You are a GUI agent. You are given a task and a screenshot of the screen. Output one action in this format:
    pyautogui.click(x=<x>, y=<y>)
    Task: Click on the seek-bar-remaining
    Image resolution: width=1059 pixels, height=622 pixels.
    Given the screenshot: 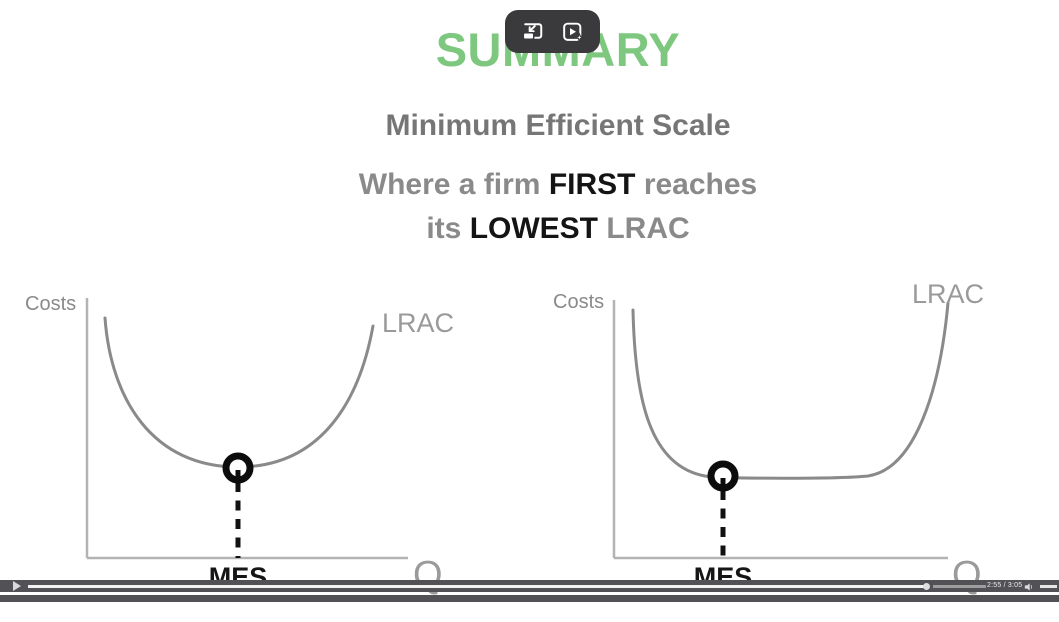 What is the action you would take?
    pyautogui.click(x=959, y=586)
    